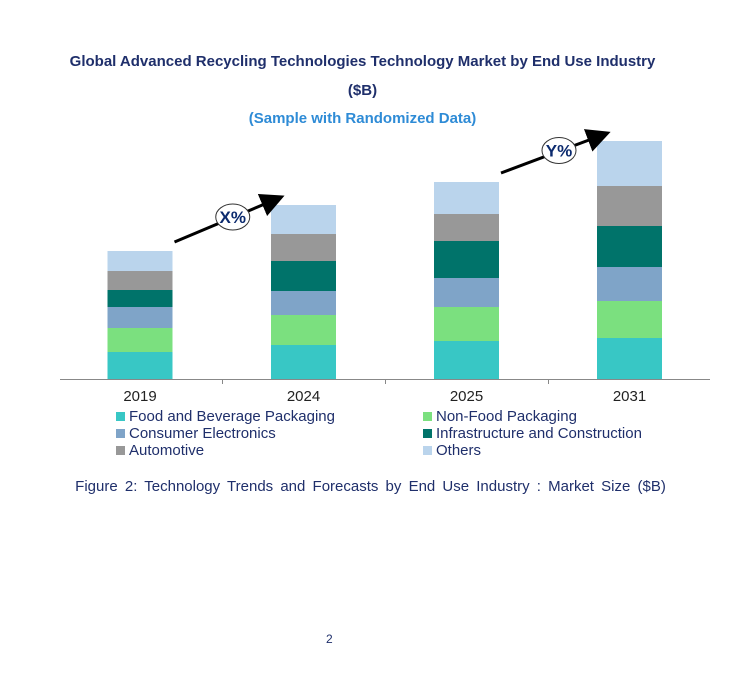  I want to click on x-tick-label: 2025, so click(466, 396).